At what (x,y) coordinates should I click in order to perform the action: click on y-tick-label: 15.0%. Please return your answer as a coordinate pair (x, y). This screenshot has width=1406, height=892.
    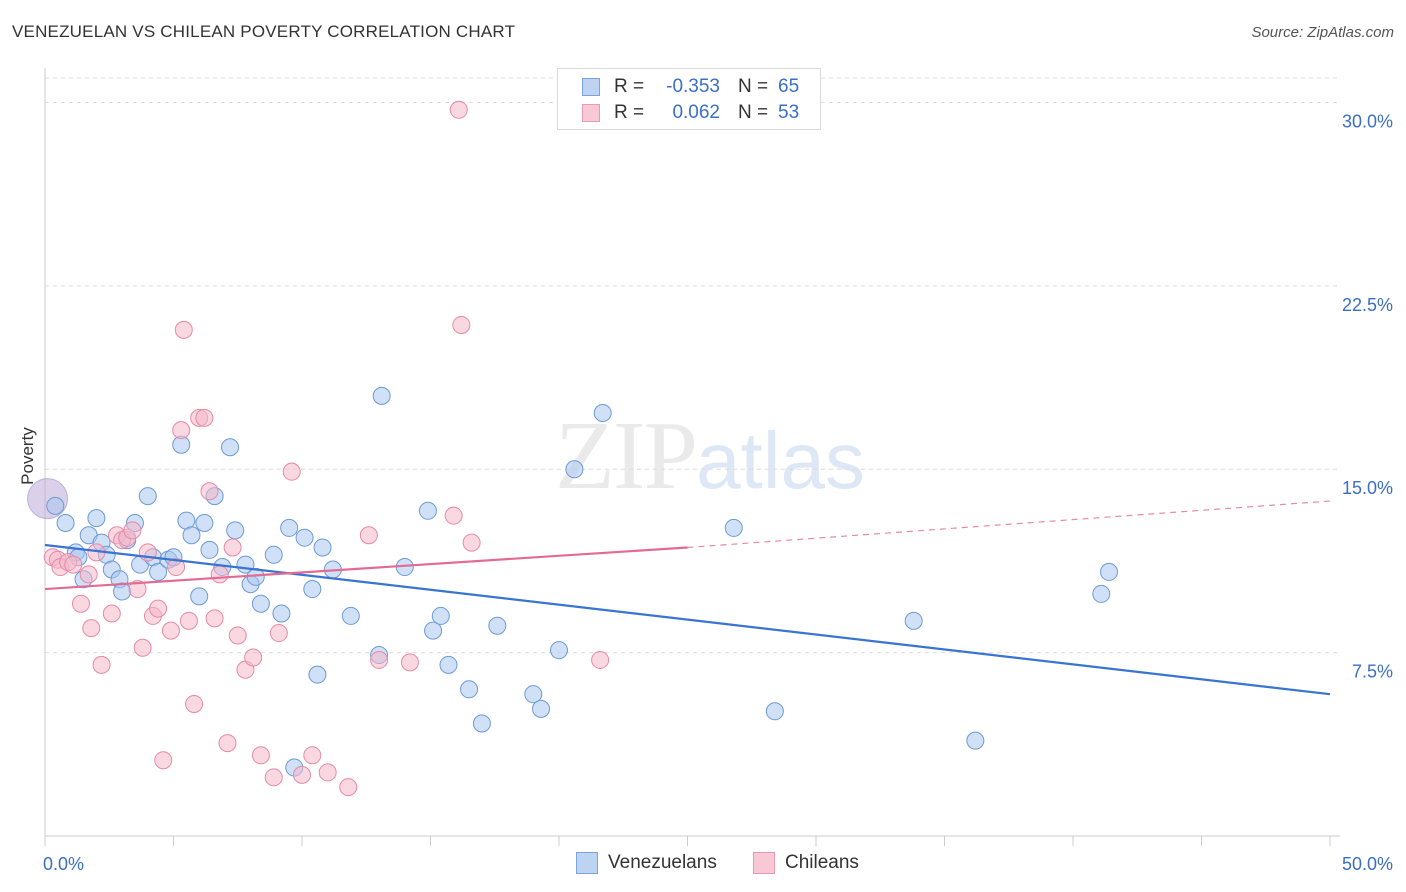
    Looking at the image, I should click on (1367, 488).